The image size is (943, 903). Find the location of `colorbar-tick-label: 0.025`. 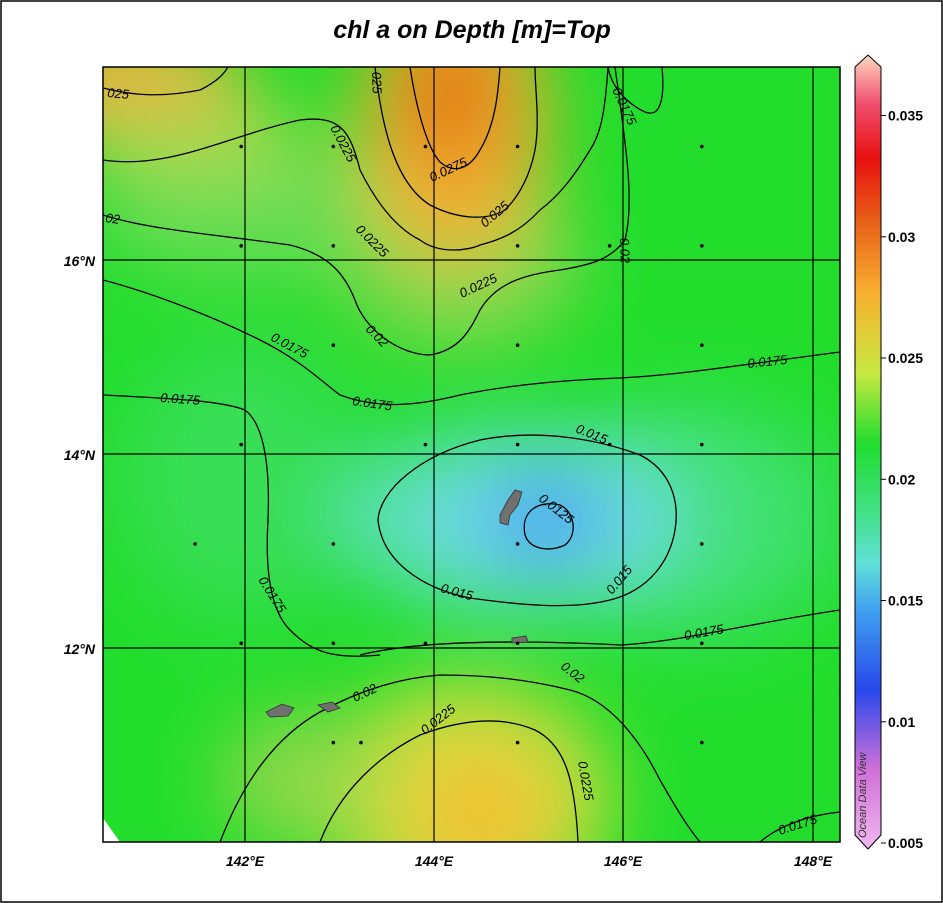

colorbar-tick-label: 0.025 is located at coordinates (905, 358).